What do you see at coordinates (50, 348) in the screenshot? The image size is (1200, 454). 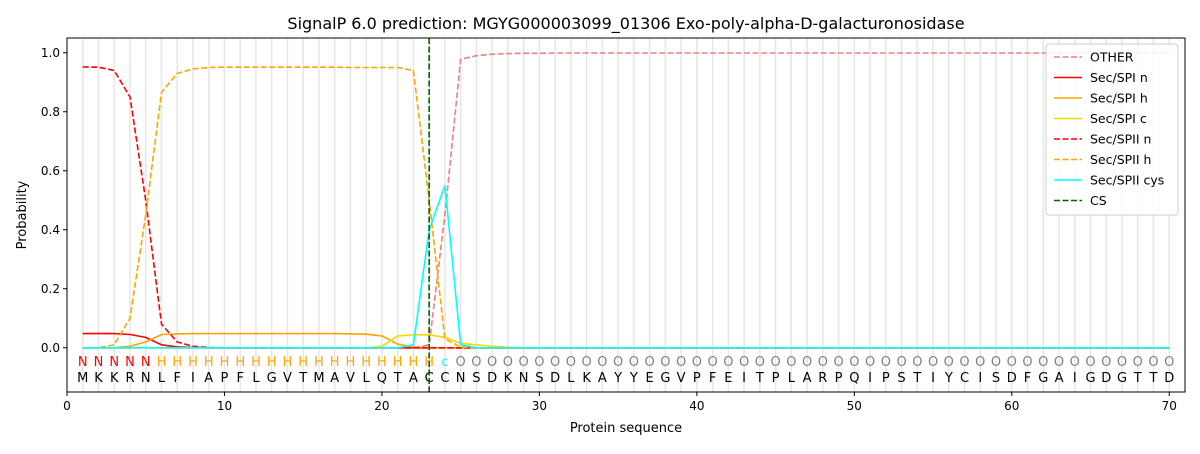 I see `y-tick-label: 0.0` at bounding box center [50, 348].